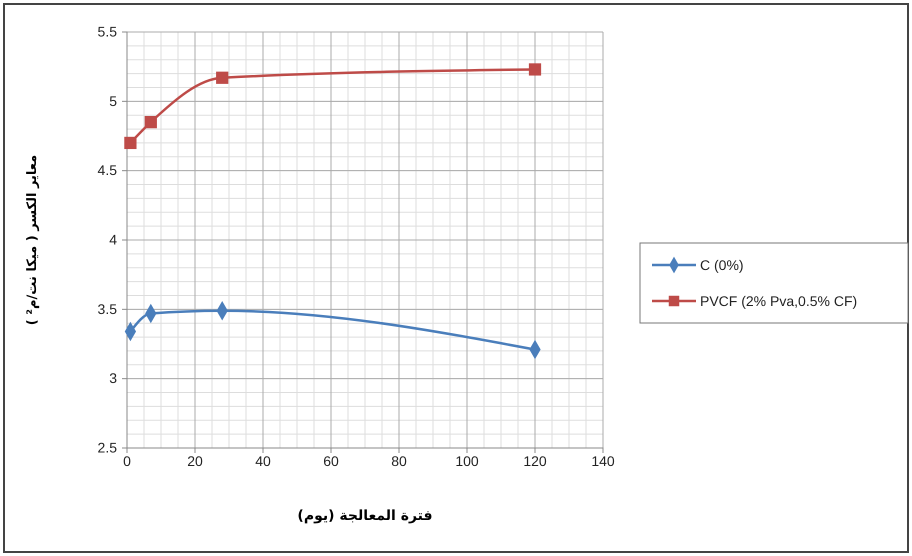  What do you see at coordinates (722, 265) in the screenshot?
I see `legend-label: C (0%)` at bounding box center [722, 265].